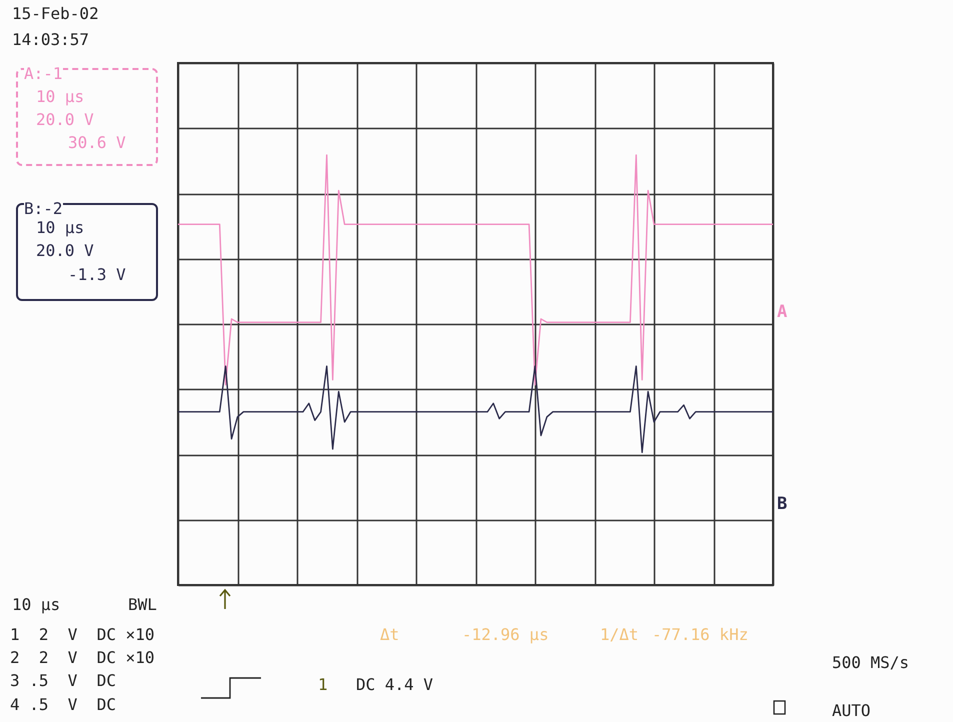 The image size is (953, 722). What do you see at coordinates (619, 634) in the screenshot?
I see `text: 1/Δt` at bounding box center [619, 634].